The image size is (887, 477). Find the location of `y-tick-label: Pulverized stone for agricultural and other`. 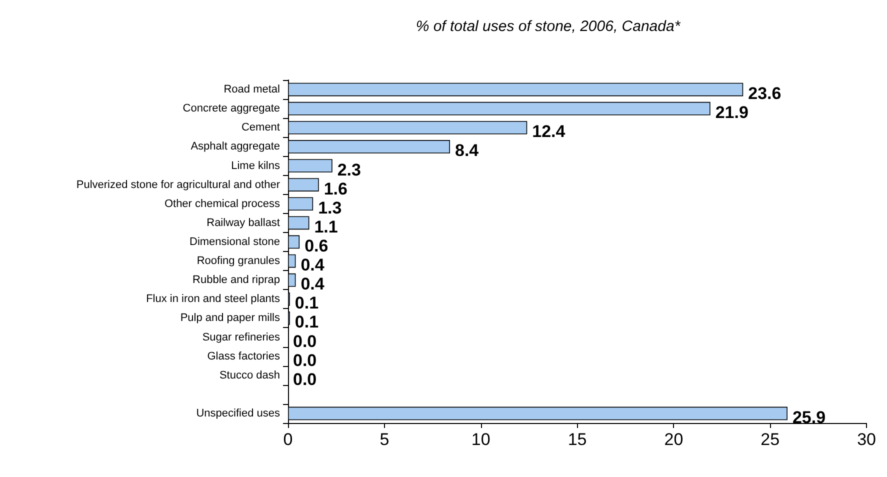

y-tick-label: Pulverized stone for agricultural and other is located at coordinates (178, 184).